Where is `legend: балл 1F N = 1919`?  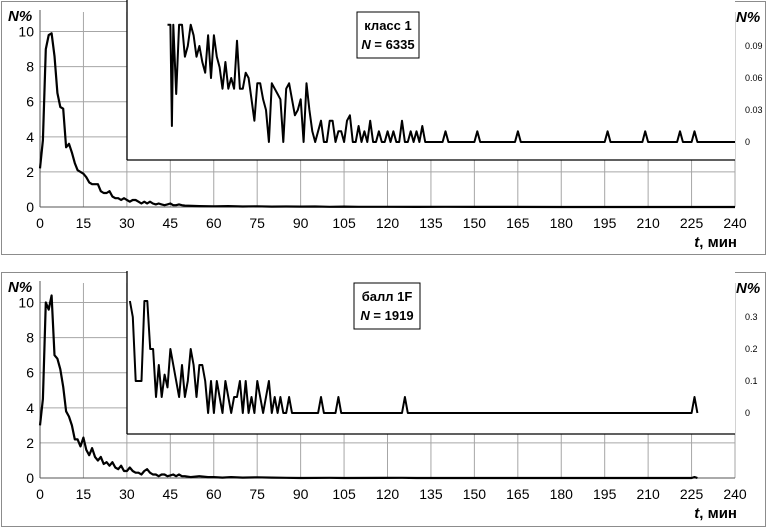
legend: балл 1F N = 1919 is located at coordinates (387, 306).